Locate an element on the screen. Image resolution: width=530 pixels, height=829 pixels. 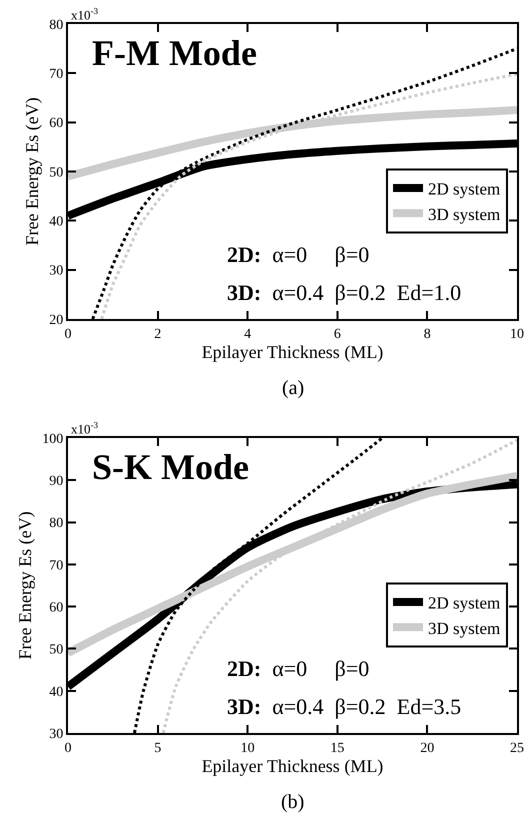
x-tick-label: 20 is located at coordinates (427, 748).